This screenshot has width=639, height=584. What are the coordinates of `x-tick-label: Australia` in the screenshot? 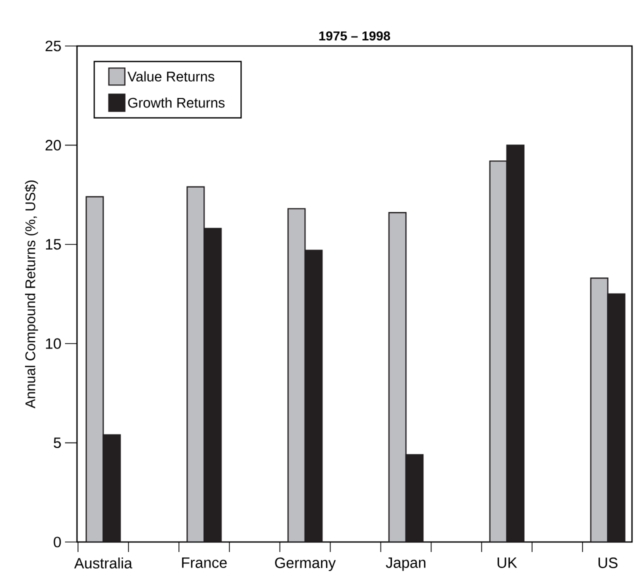 It's located at (103, 563).